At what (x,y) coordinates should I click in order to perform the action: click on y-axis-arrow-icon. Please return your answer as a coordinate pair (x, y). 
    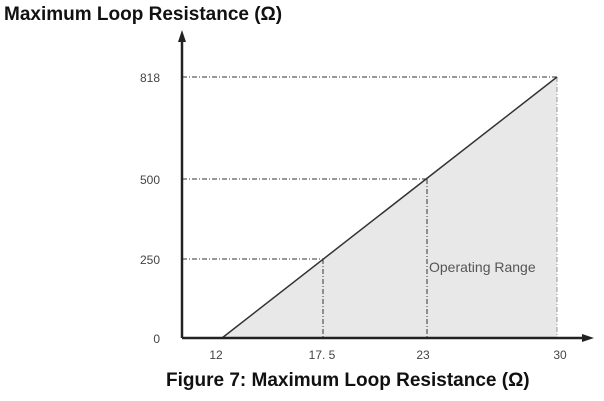
    Looking at the image, I should click on (182, 36).